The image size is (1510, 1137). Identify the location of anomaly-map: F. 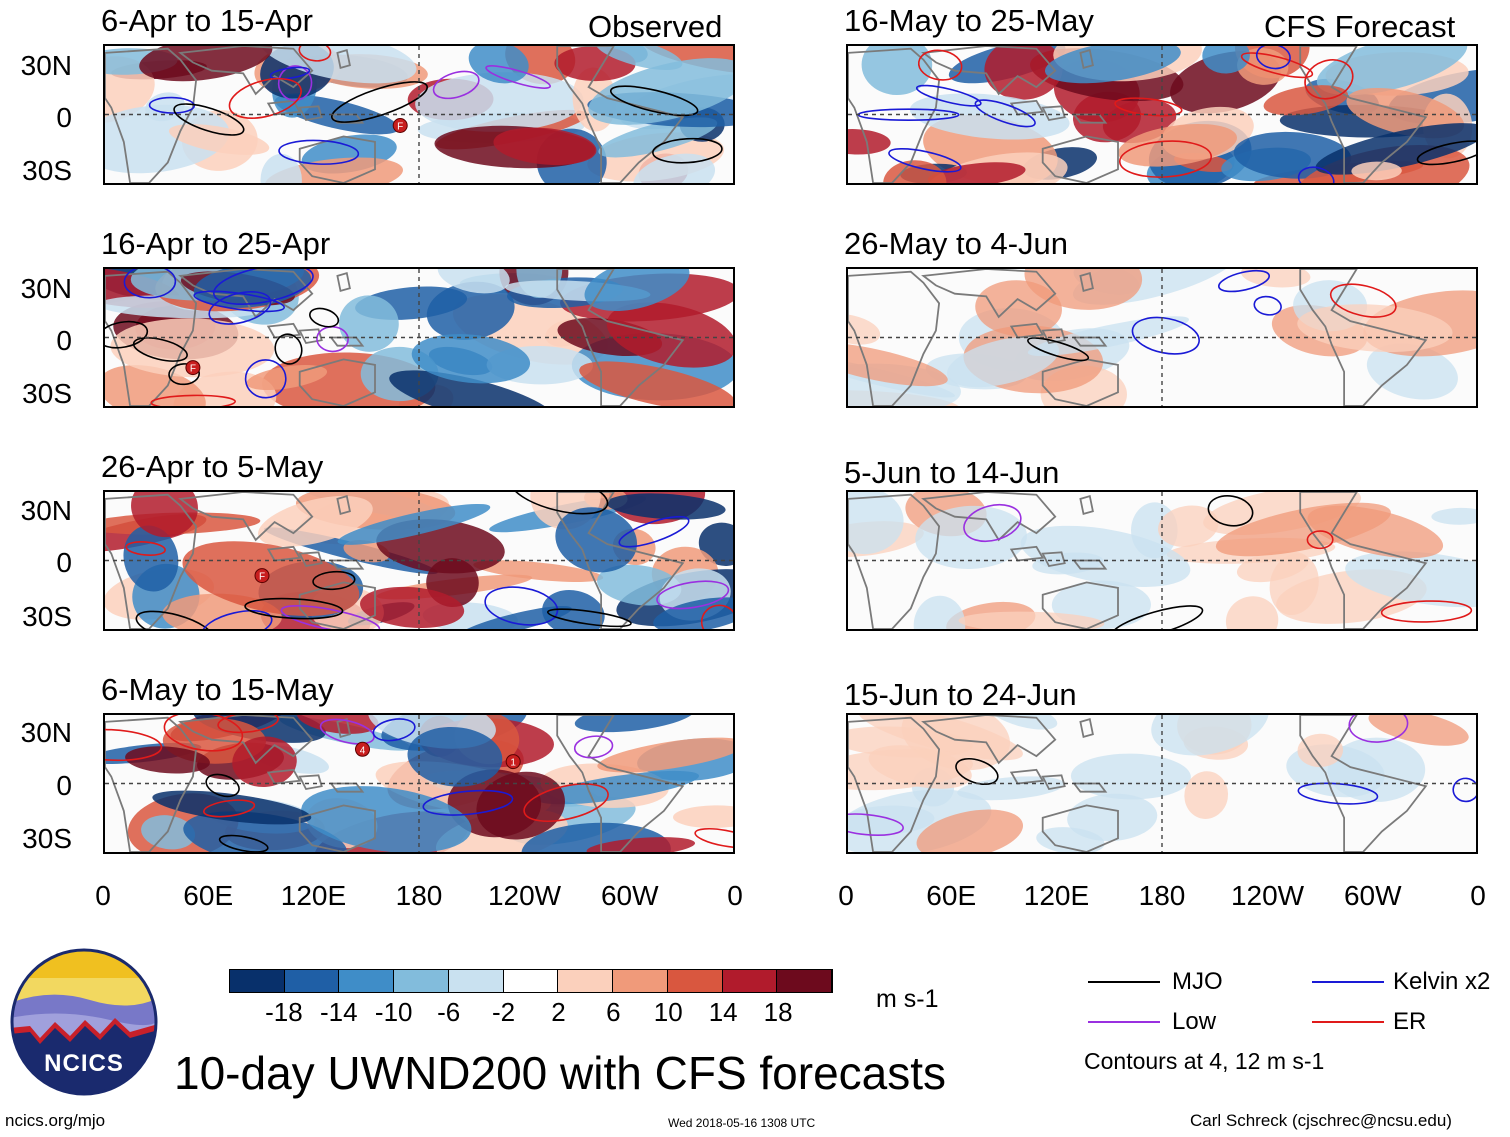
(419, 337).